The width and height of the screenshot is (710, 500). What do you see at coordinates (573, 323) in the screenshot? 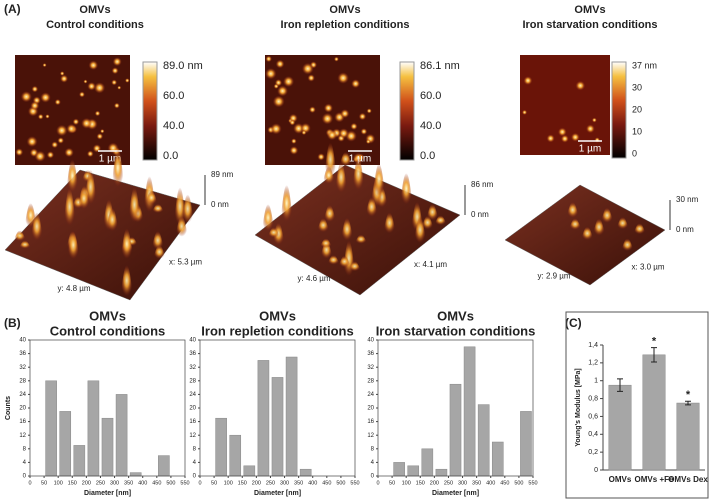
I see `panel-label: (C)` at bounding box center [573, 323].